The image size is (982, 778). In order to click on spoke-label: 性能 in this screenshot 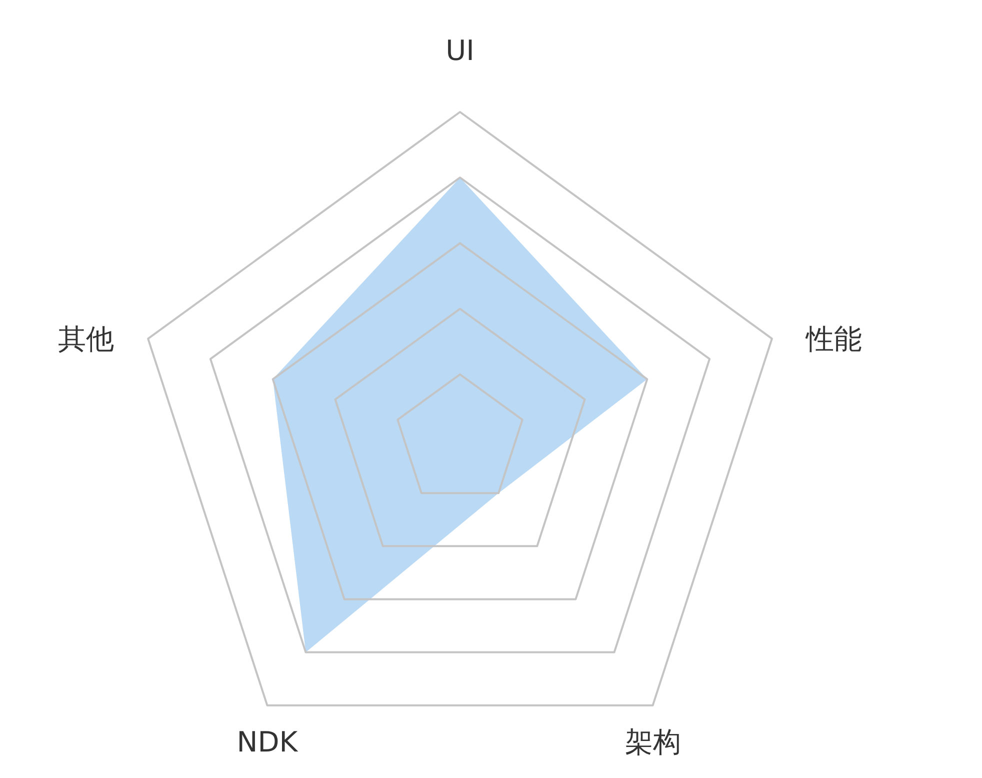, I will do `click(833, 339)`.